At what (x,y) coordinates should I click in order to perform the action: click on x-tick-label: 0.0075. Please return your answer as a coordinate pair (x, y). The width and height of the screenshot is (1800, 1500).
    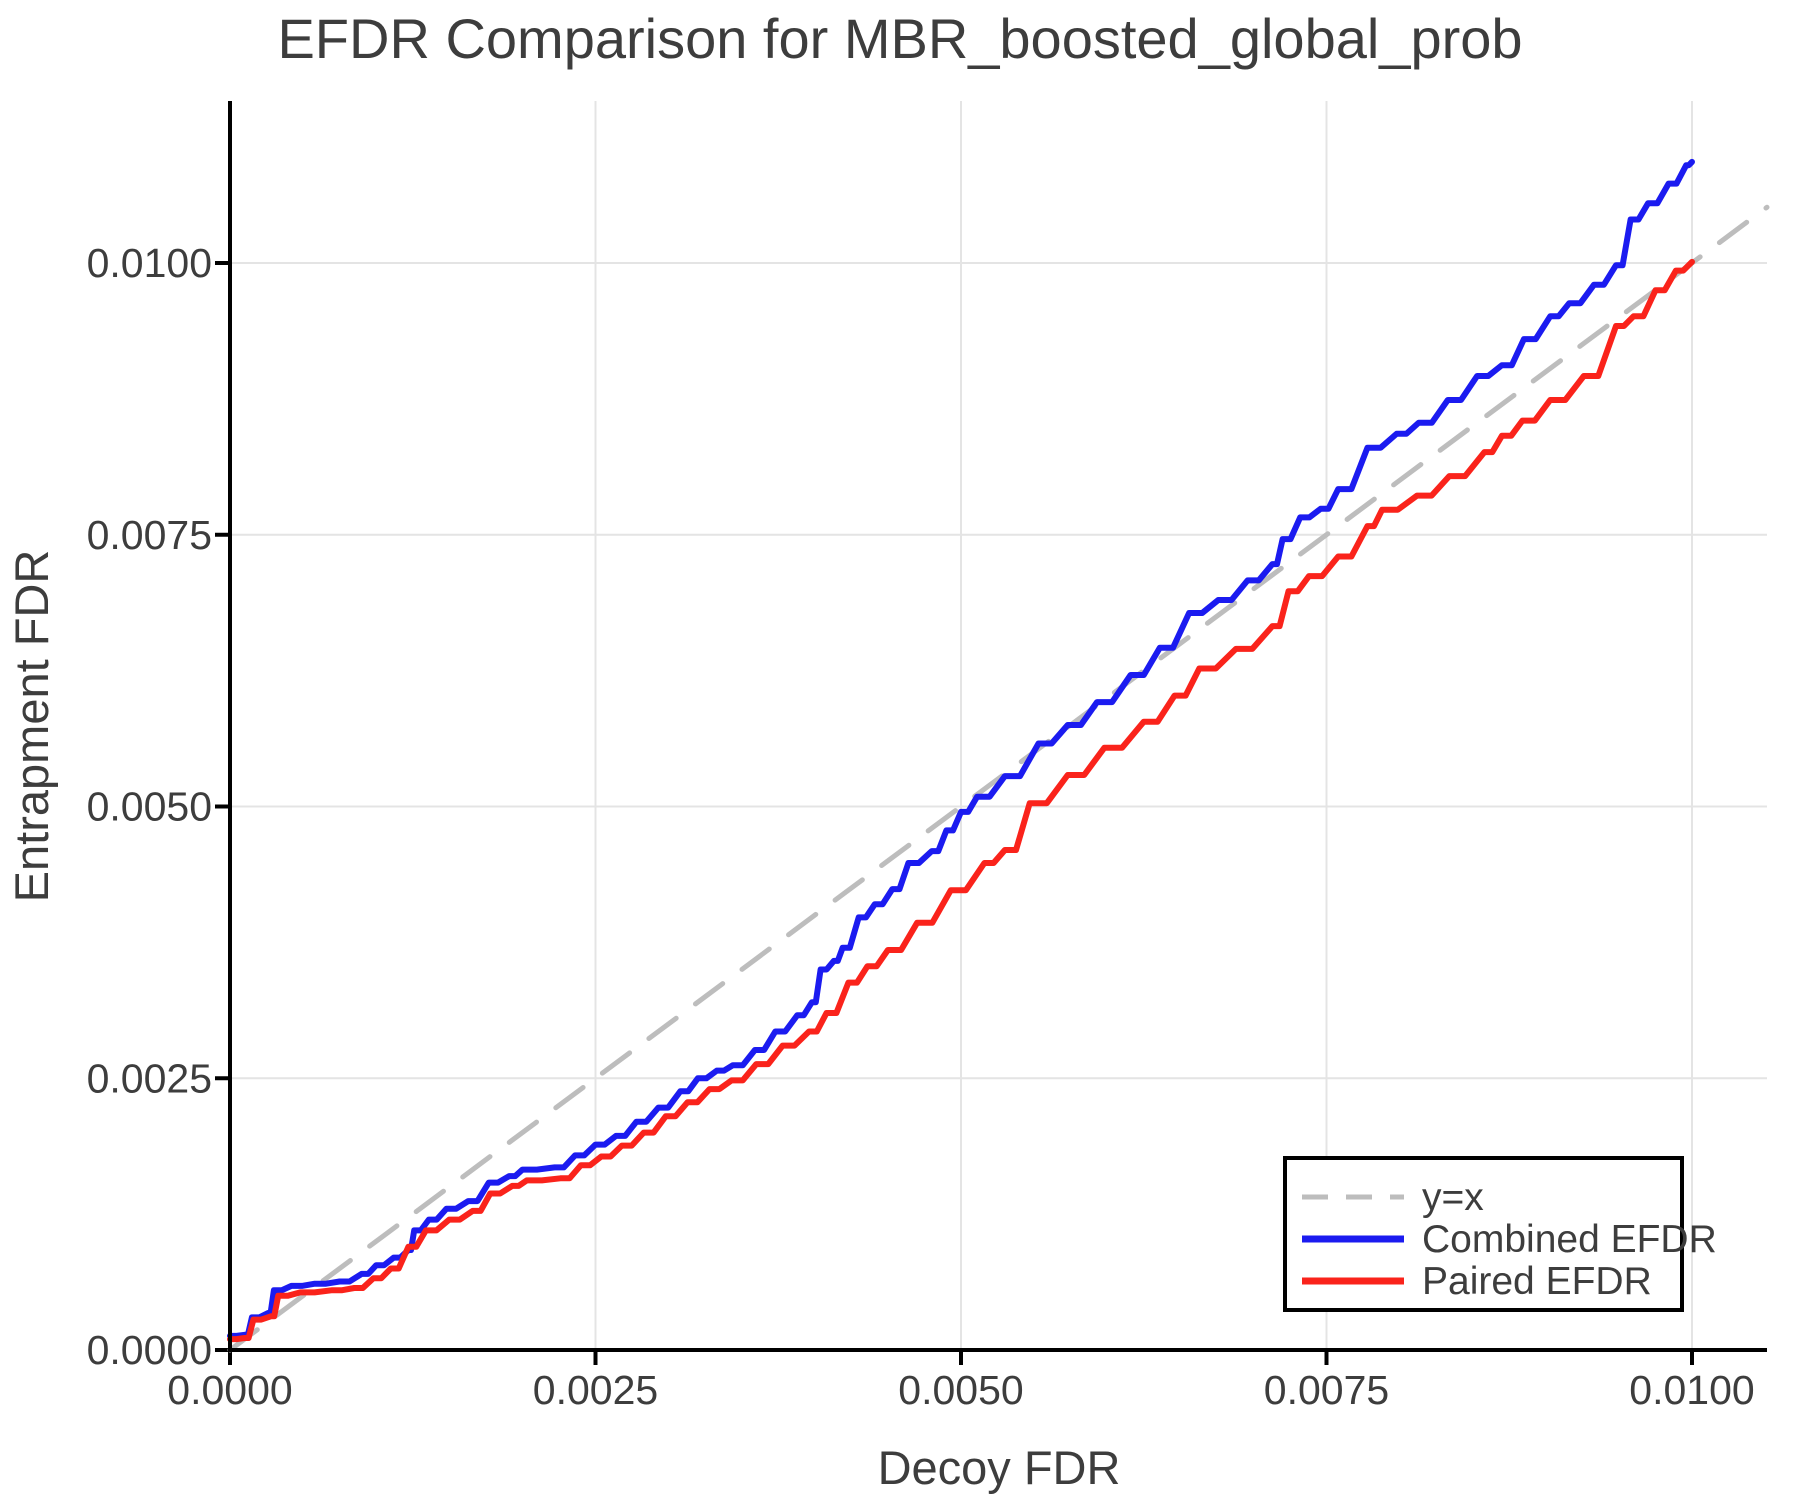
    Looking at the image, I should click on (1326, 1390).